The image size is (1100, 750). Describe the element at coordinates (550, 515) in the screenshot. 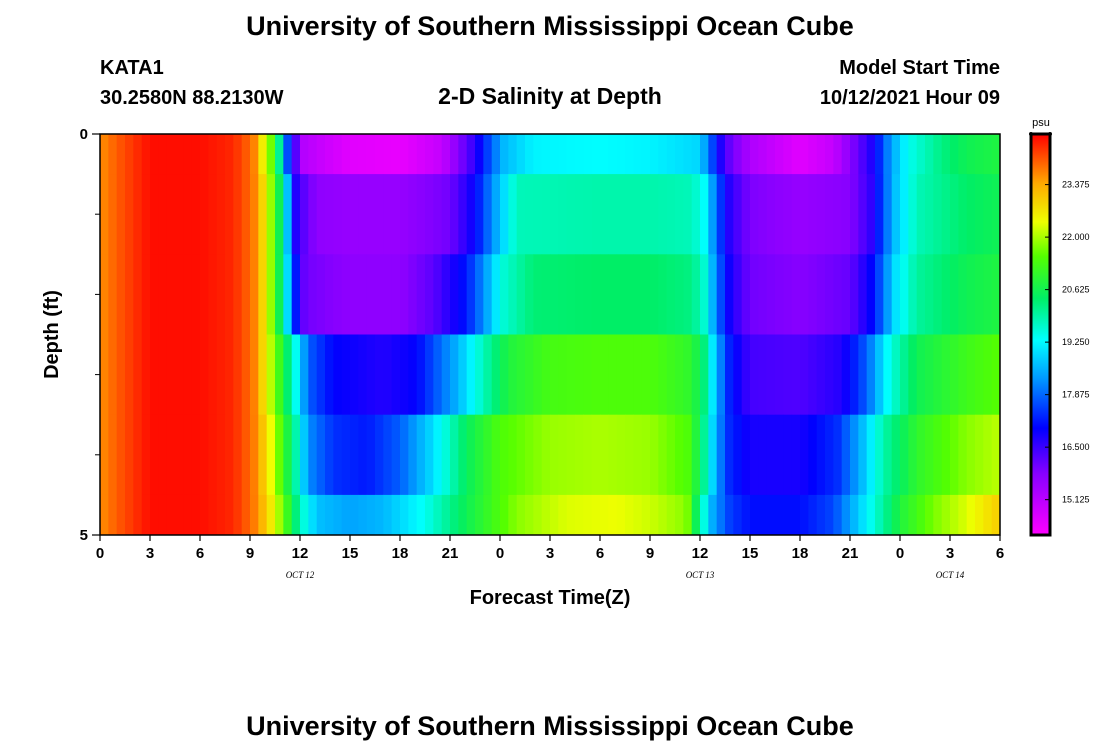

I see `depth-band-5ft` at that location.